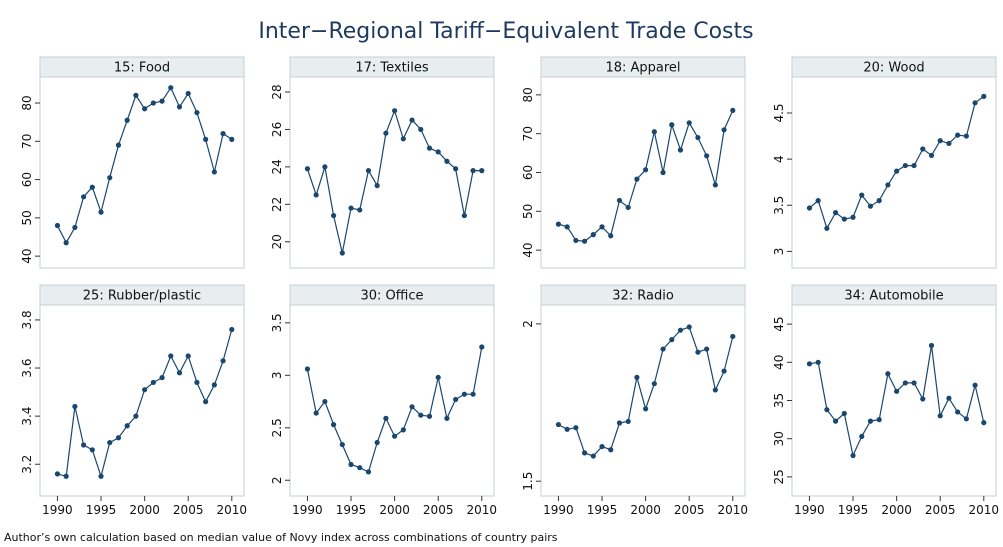 The width and height of the screenshot is (1003, 547). Describe the element at coordinates (779, 400) in the screenshot. I see `y-tick-label: 35` at that location.